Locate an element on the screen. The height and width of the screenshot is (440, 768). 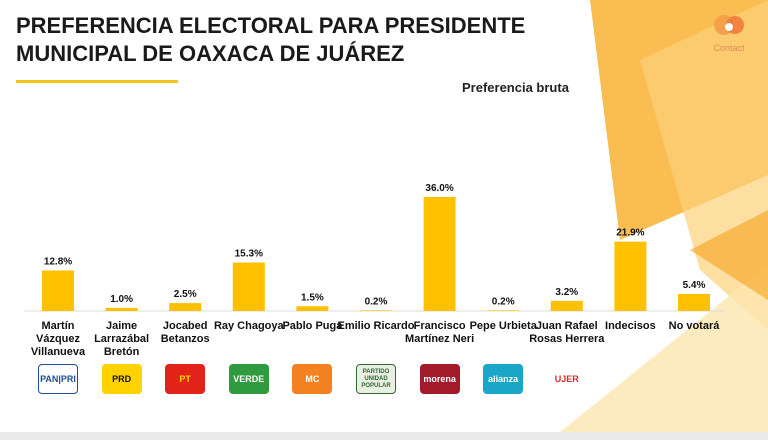
deco-shape-accent is located at coordinates (729, 255).